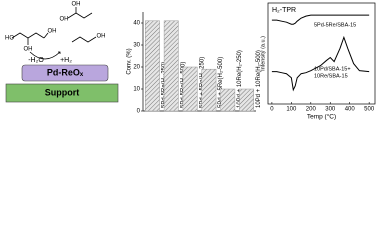 The width and height of the screenshot is (378, 240). What do you see at coordinates (80, 15) in the screenshot?
I see `diol-skeleton` at bounding box center [80, 15].